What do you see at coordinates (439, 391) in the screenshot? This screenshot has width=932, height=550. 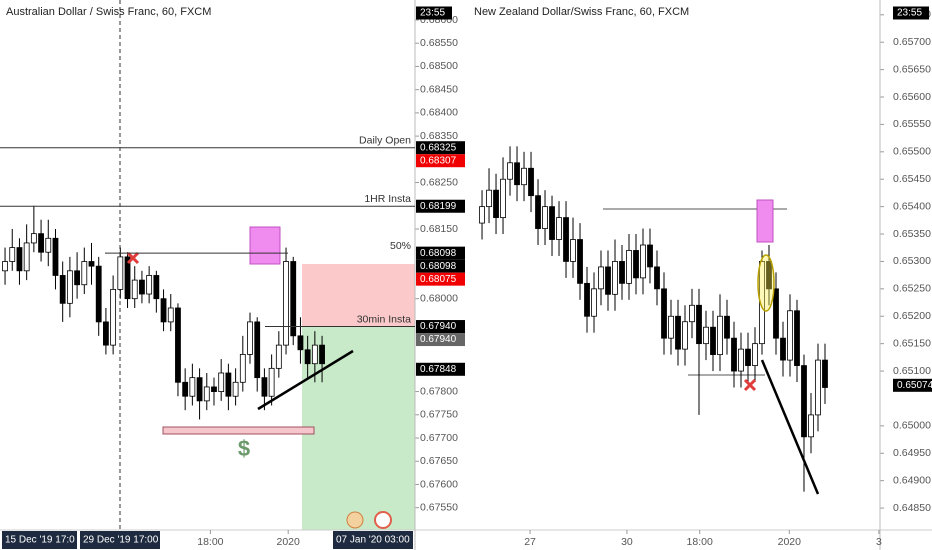 I see `y-tick-label: 0.67800` at bounding box center [439, 391].